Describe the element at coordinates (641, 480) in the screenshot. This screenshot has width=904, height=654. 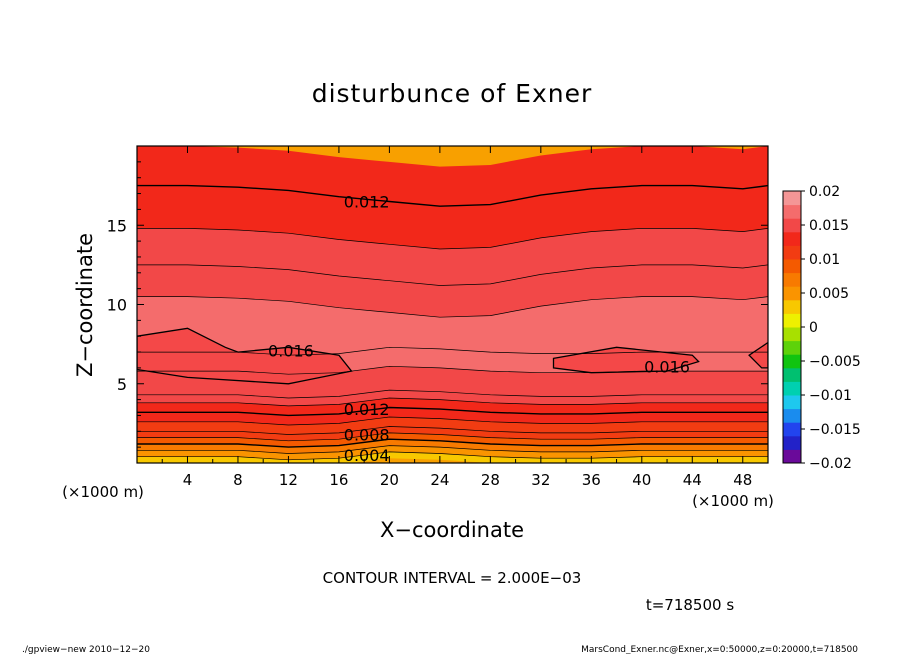
I see `x-tick-label: 40` at that location.